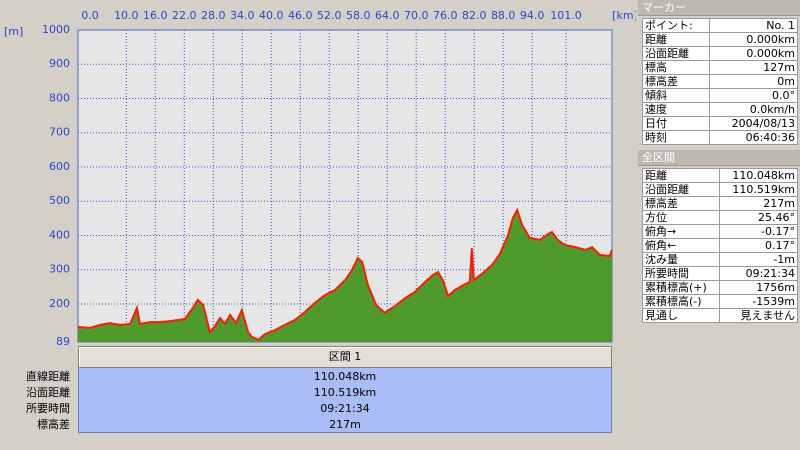  Describe the element at coordinates (676, 25) in the screenshot. I see `row-label: ポイント:` at that location.